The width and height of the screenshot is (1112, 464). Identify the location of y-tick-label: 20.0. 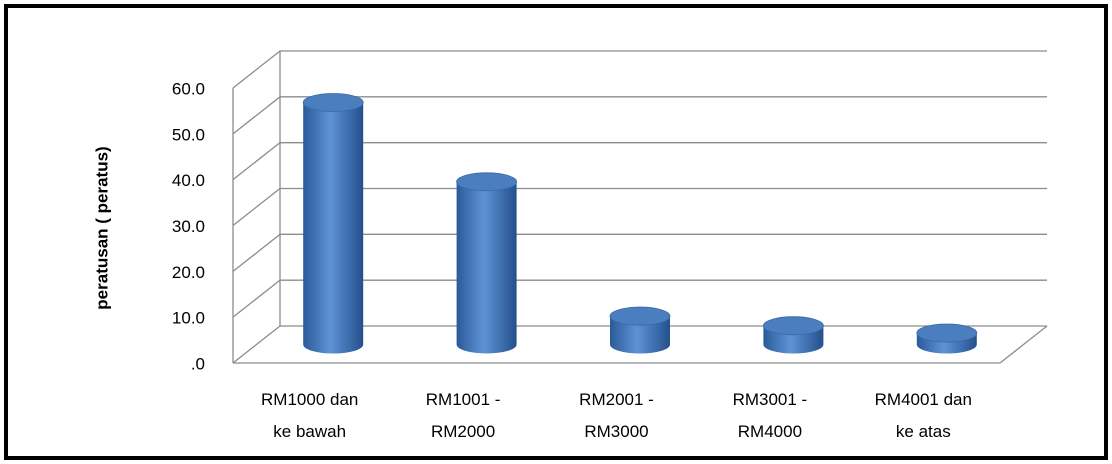
(188, 272).